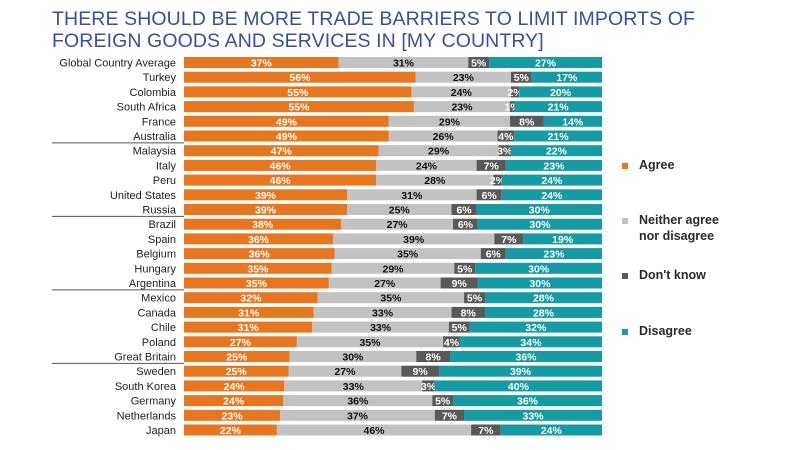  What do you see at coordinates (147, 416) in the screenshot?
I see `row-label: Netherlands` at bounding box center [147, 416].